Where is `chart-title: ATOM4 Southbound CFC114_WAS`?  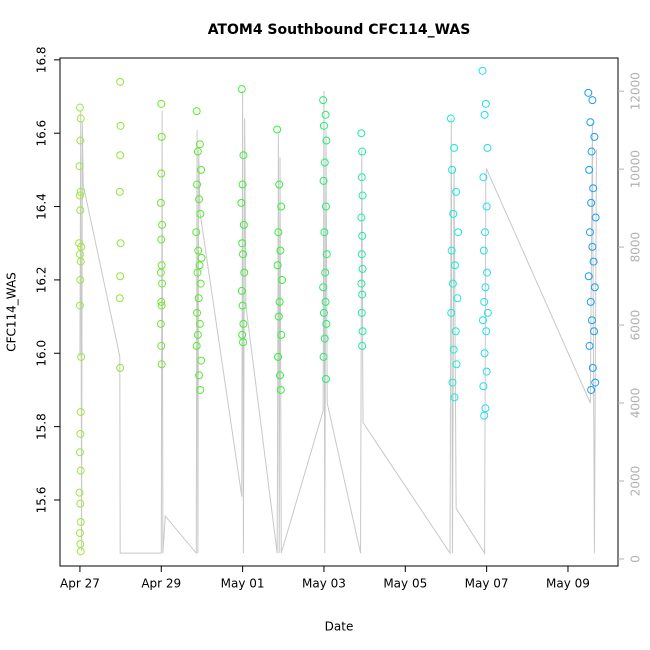 chart-title: ATOM4 Southbound CFC114_WAS is located at coordinates (339, 30).